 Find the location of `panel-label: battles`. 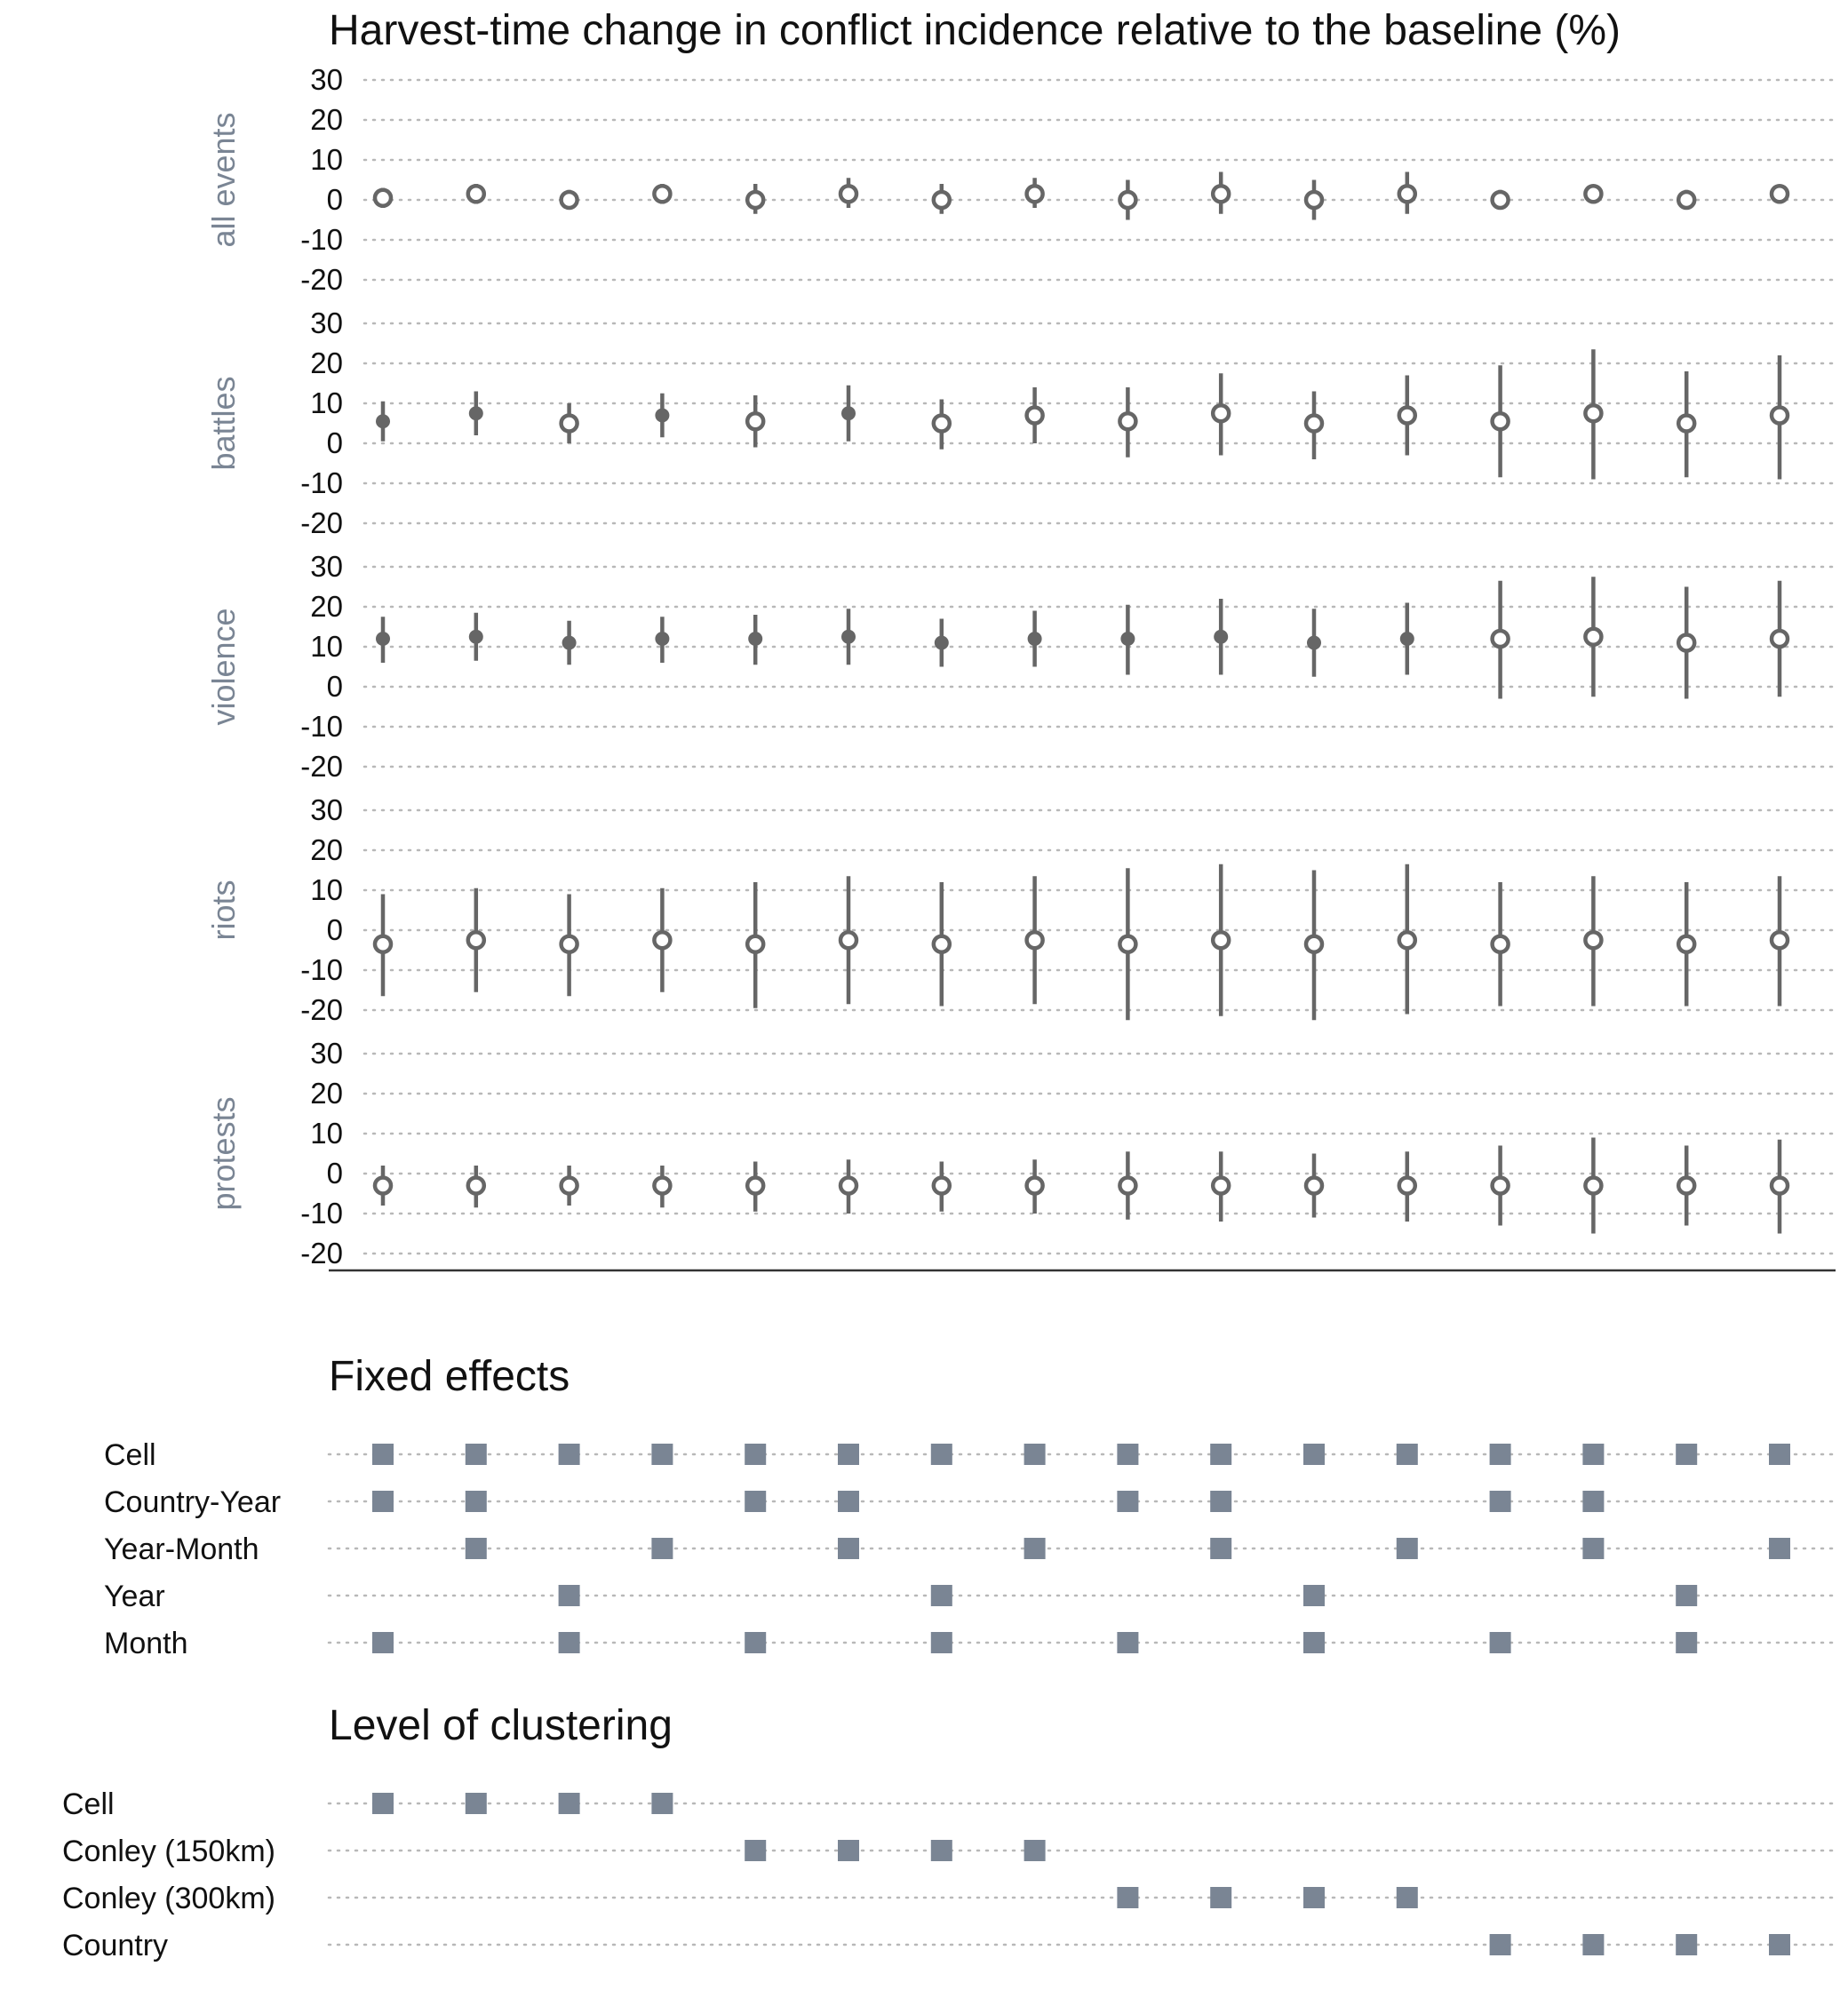

panel-label: battles is located at coordinates (223, 423).